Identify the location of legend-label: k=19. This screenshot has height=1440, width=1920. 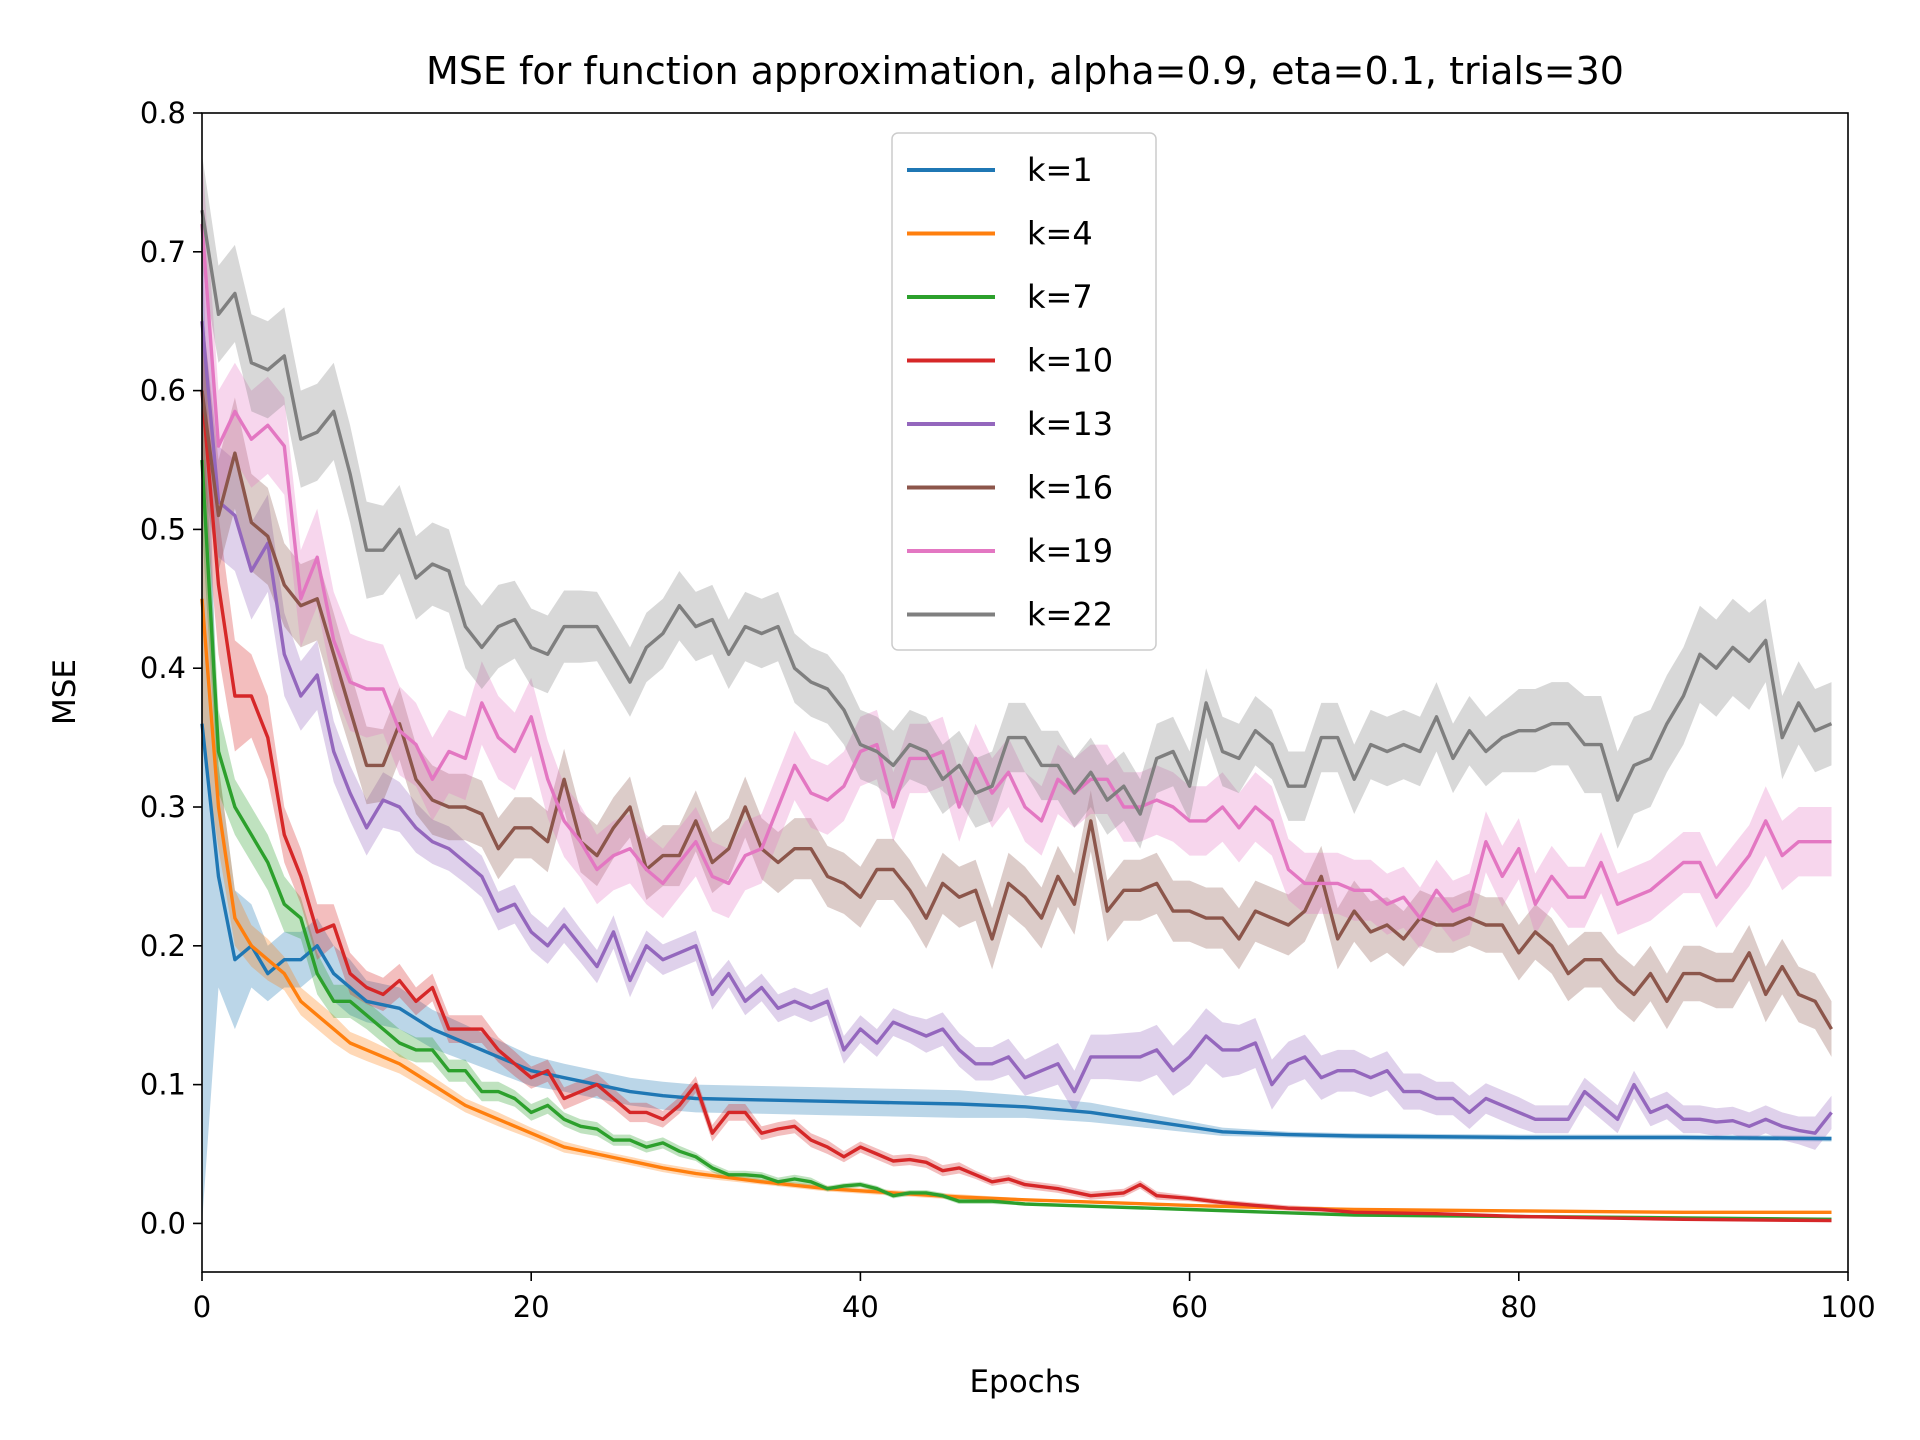
(1070, 551).